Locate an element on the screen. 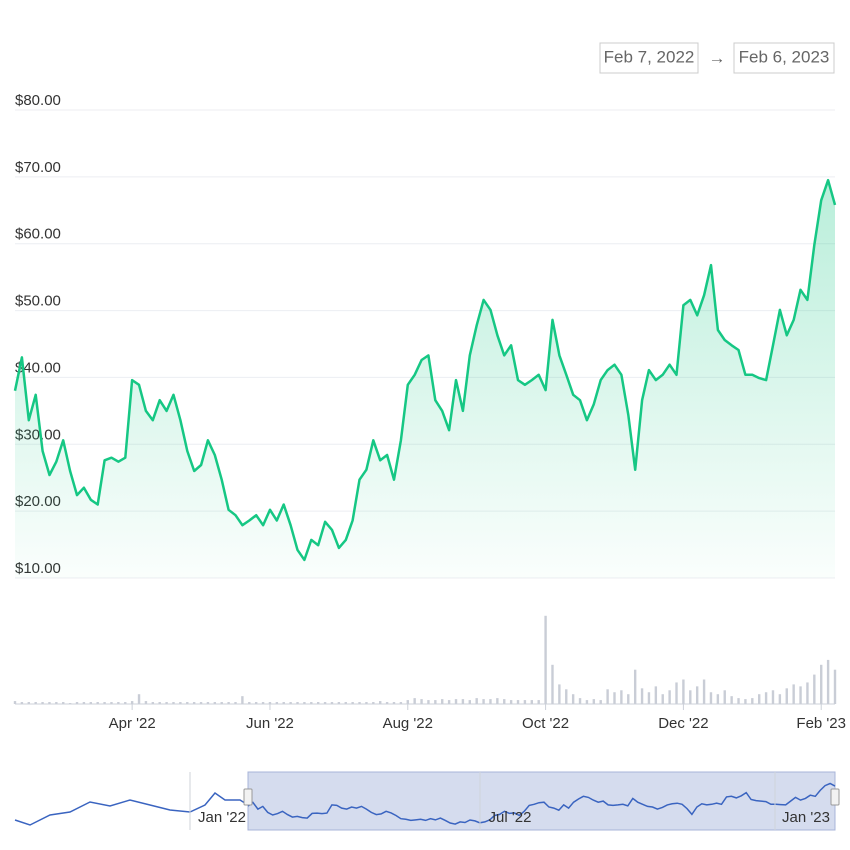 The image size is (850, 850). x-tick-label: Oct '22 is located at coordinates (545, 723).